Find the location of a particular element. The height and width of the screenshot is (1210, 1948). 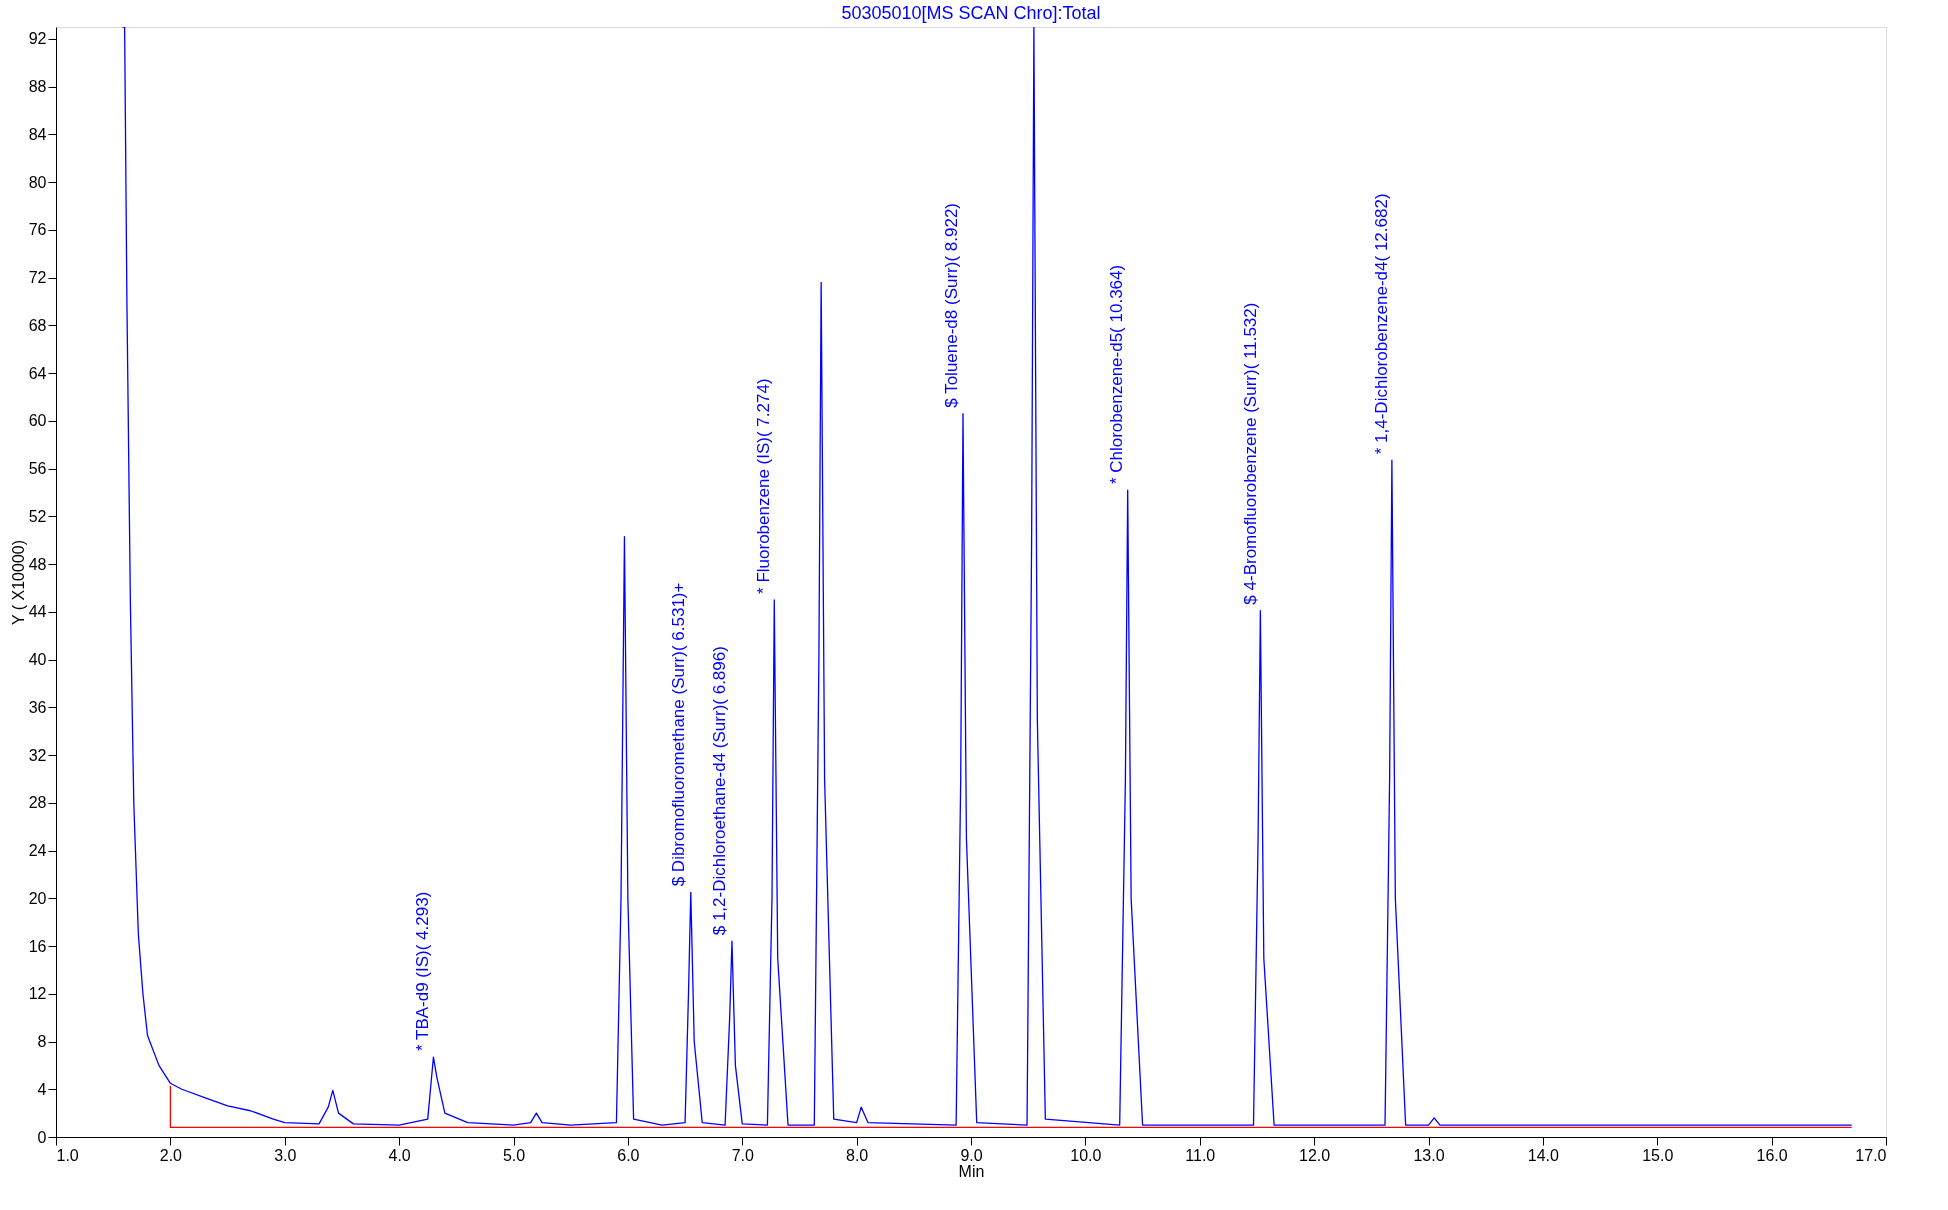

x-tick-label: 4.0 is located at coordinates (399, 1155).